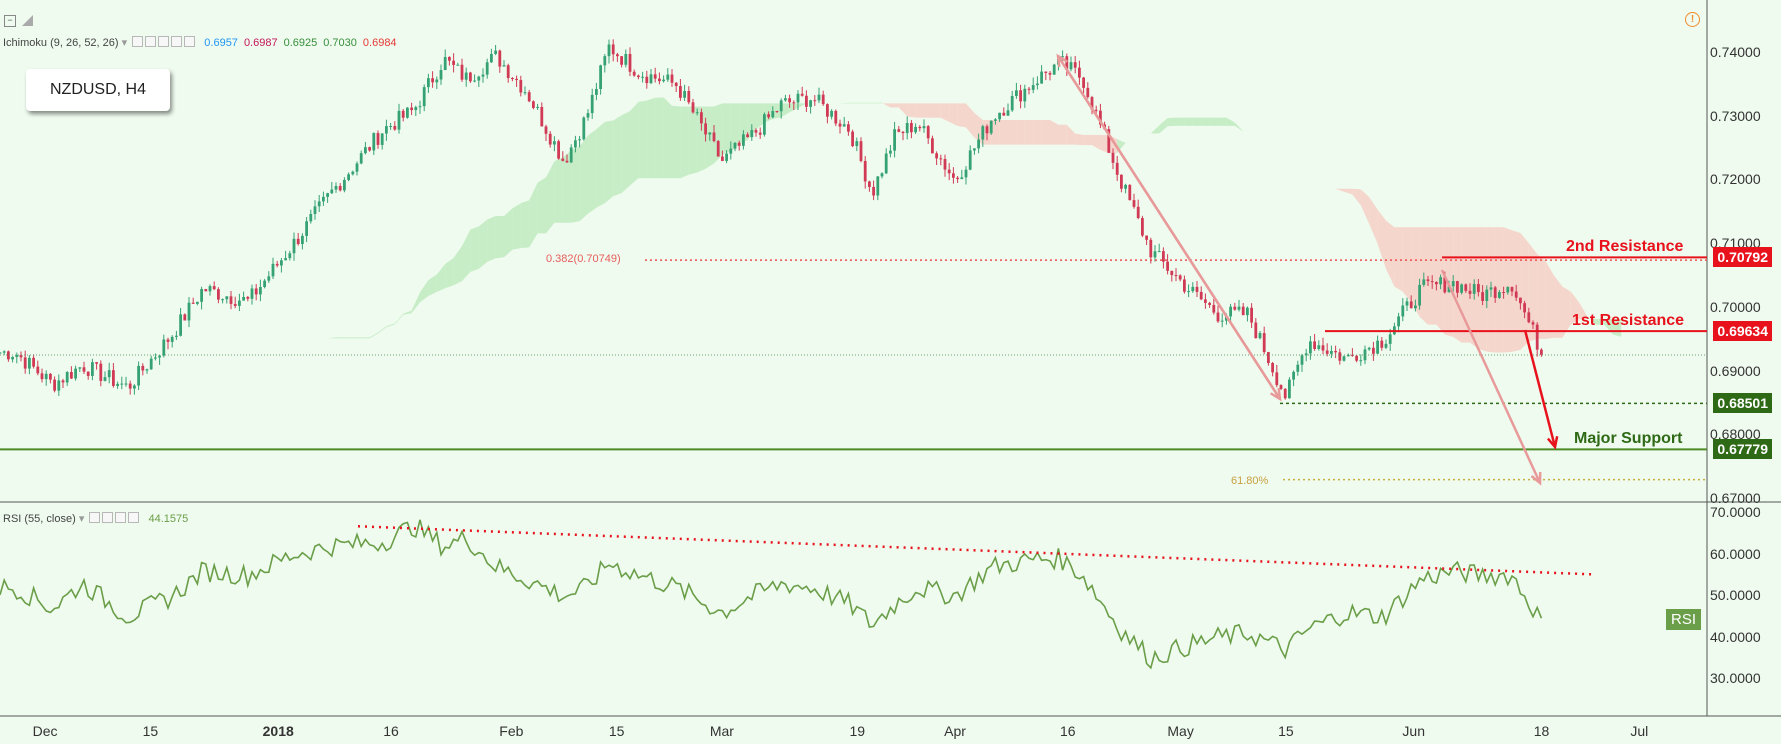  I want to click on warning-icon: !, so click(1692, 19).